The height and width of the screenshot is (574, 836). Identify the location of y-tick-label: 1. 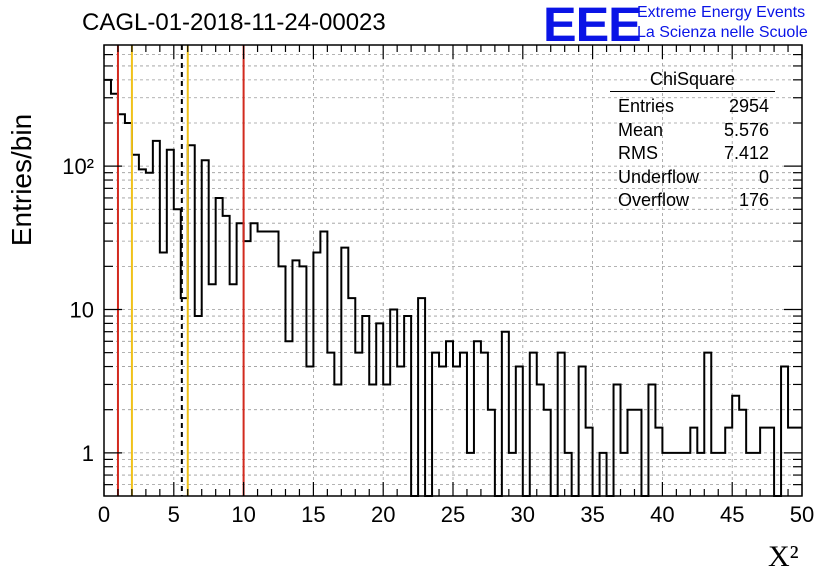
(88, 453).